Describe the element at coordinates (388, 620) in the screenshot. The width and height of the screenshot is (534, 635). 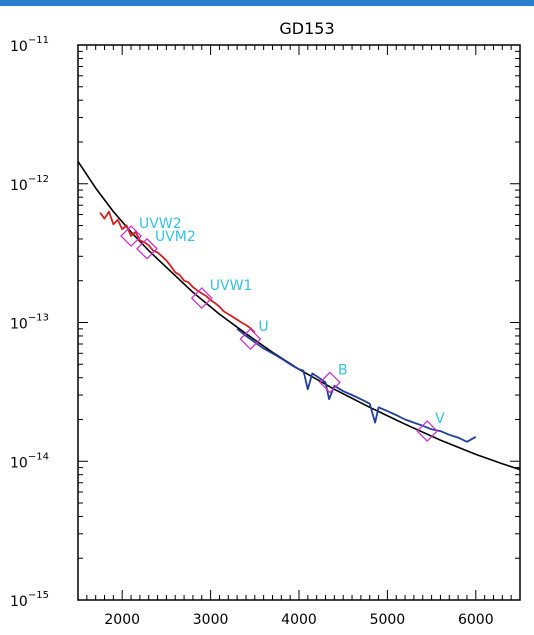
I see `x-tick-label: 5000` at that location.